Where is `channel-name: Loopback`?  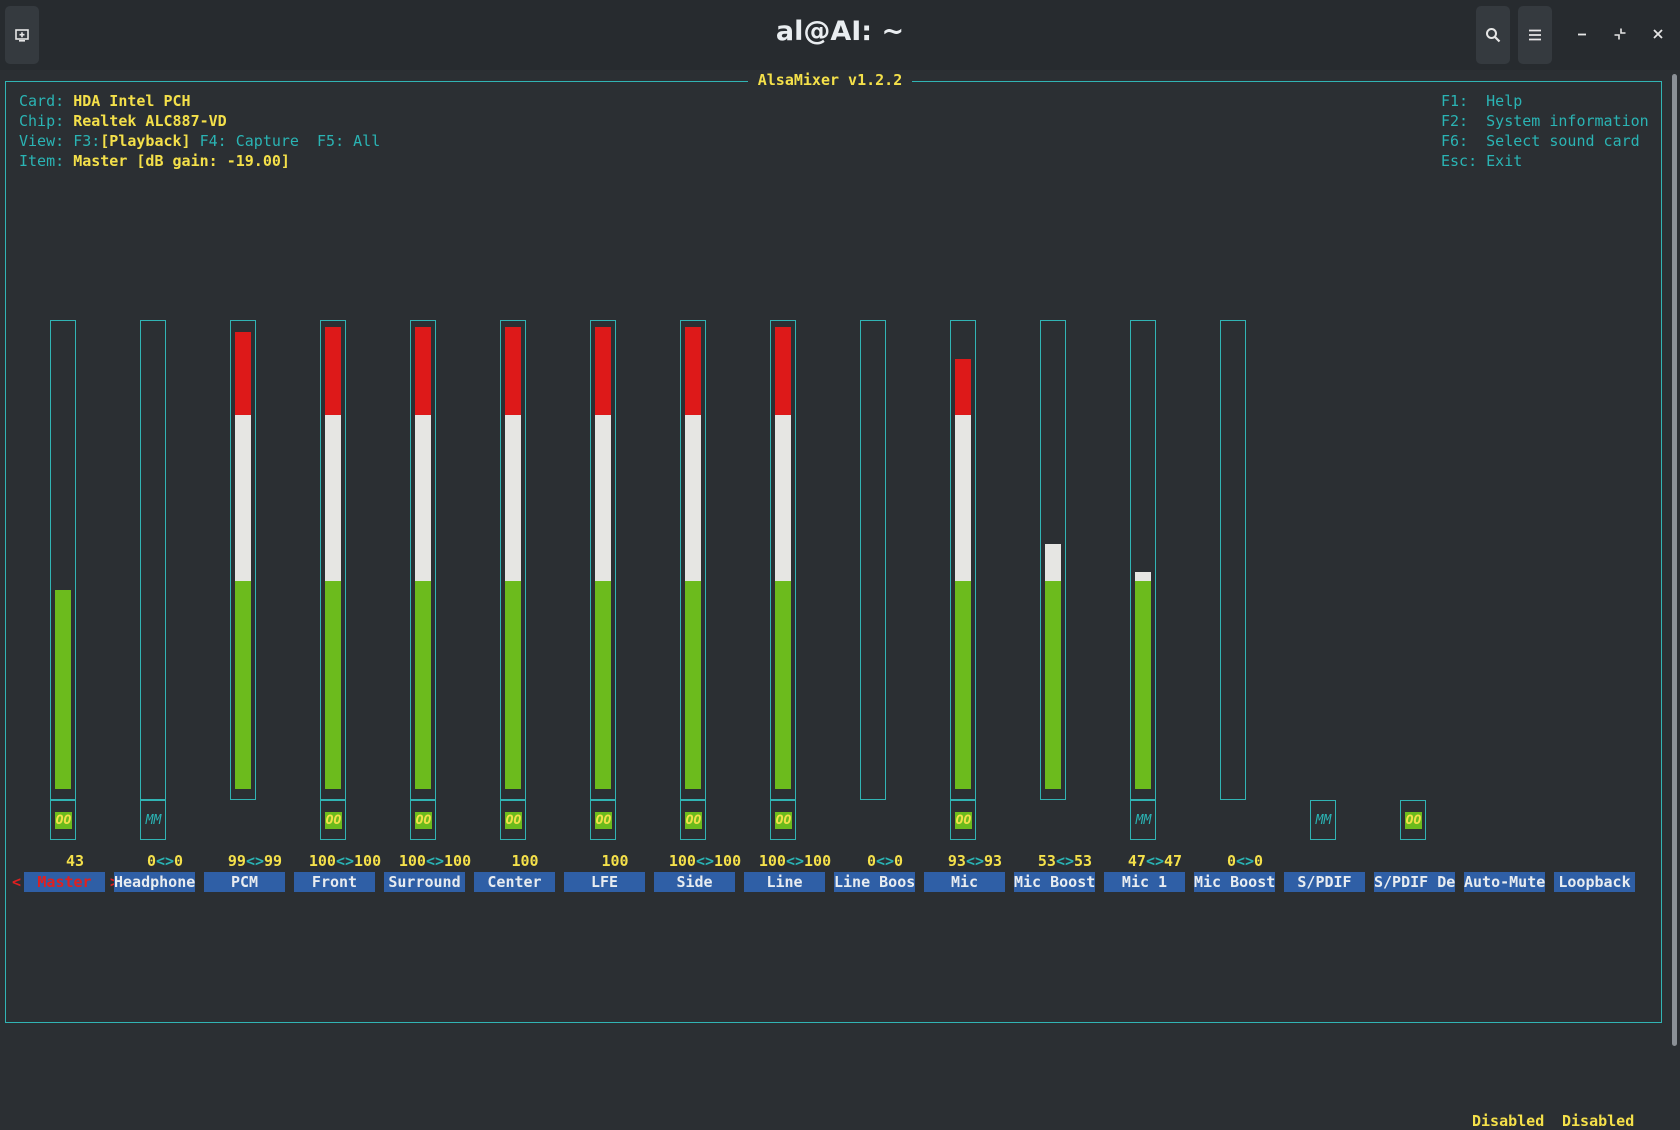
channel-name: Loopback is located at coordinates (1594, 882).